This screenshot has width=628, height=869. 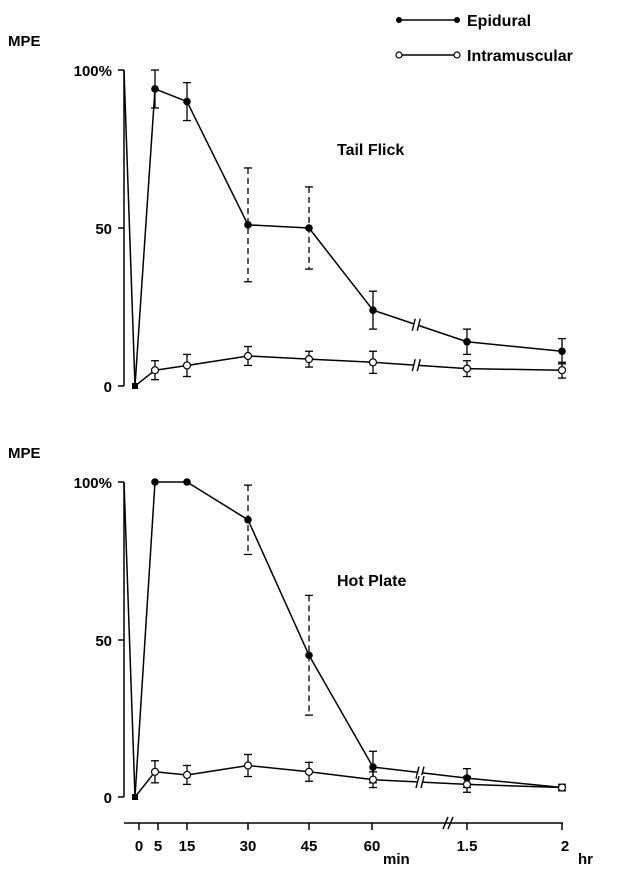 What do you see at coordinates (158, 846) in the screenshot?
I see `x-tick-label-5: 5` at bounding box center [158, 846].